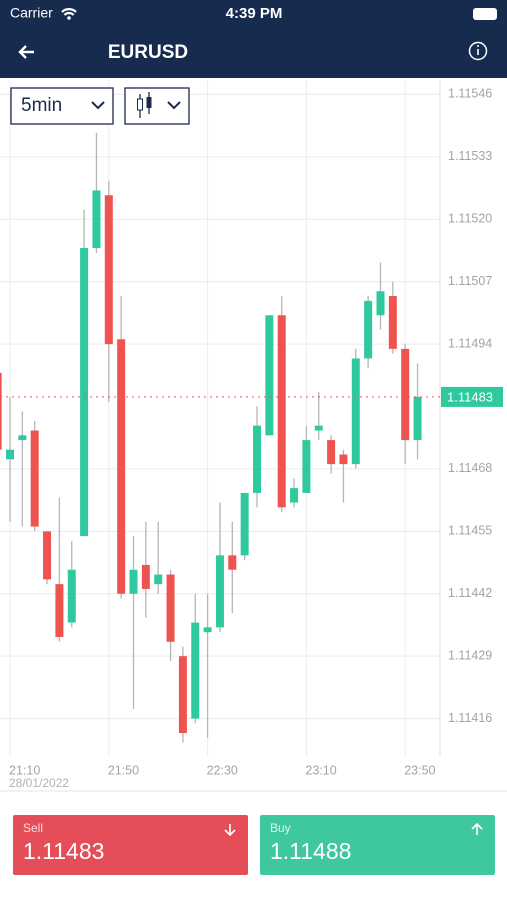 Image resolution: width=507 pixels, height=900 pixels. Describe the element at coordinates (39, 783) in the screenshot. I see `x-date-label: 28/01/2022` at that location.